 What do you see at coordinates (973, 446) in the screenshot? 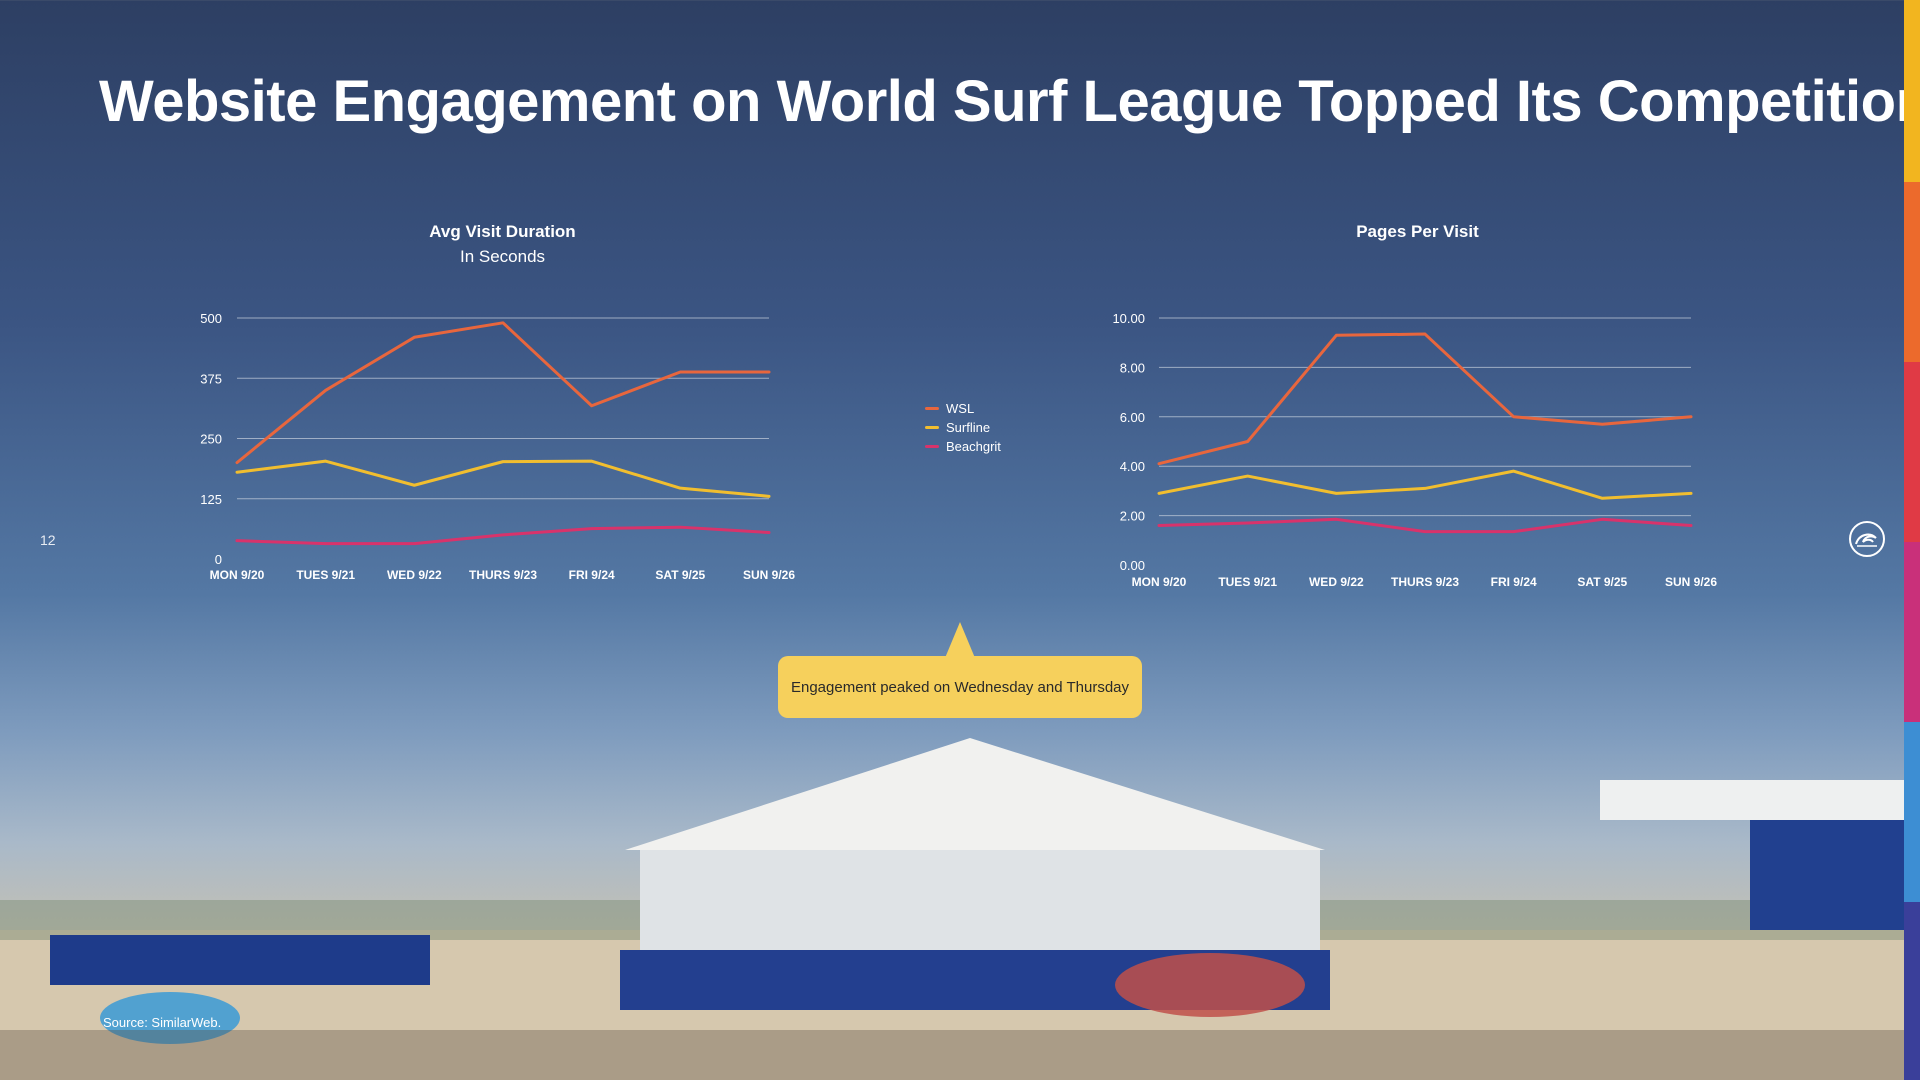
I see `legend-label-beachgrit: Beachgrit` at bounding box center [973, 446].